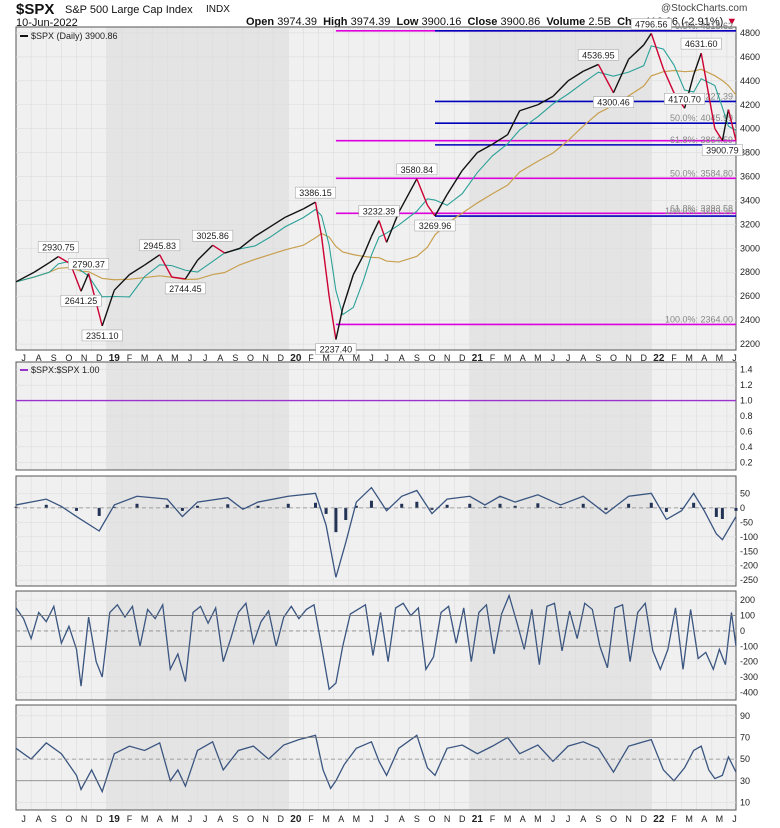  I want to click on annotation-label: 4170.70, so click(684, 99).